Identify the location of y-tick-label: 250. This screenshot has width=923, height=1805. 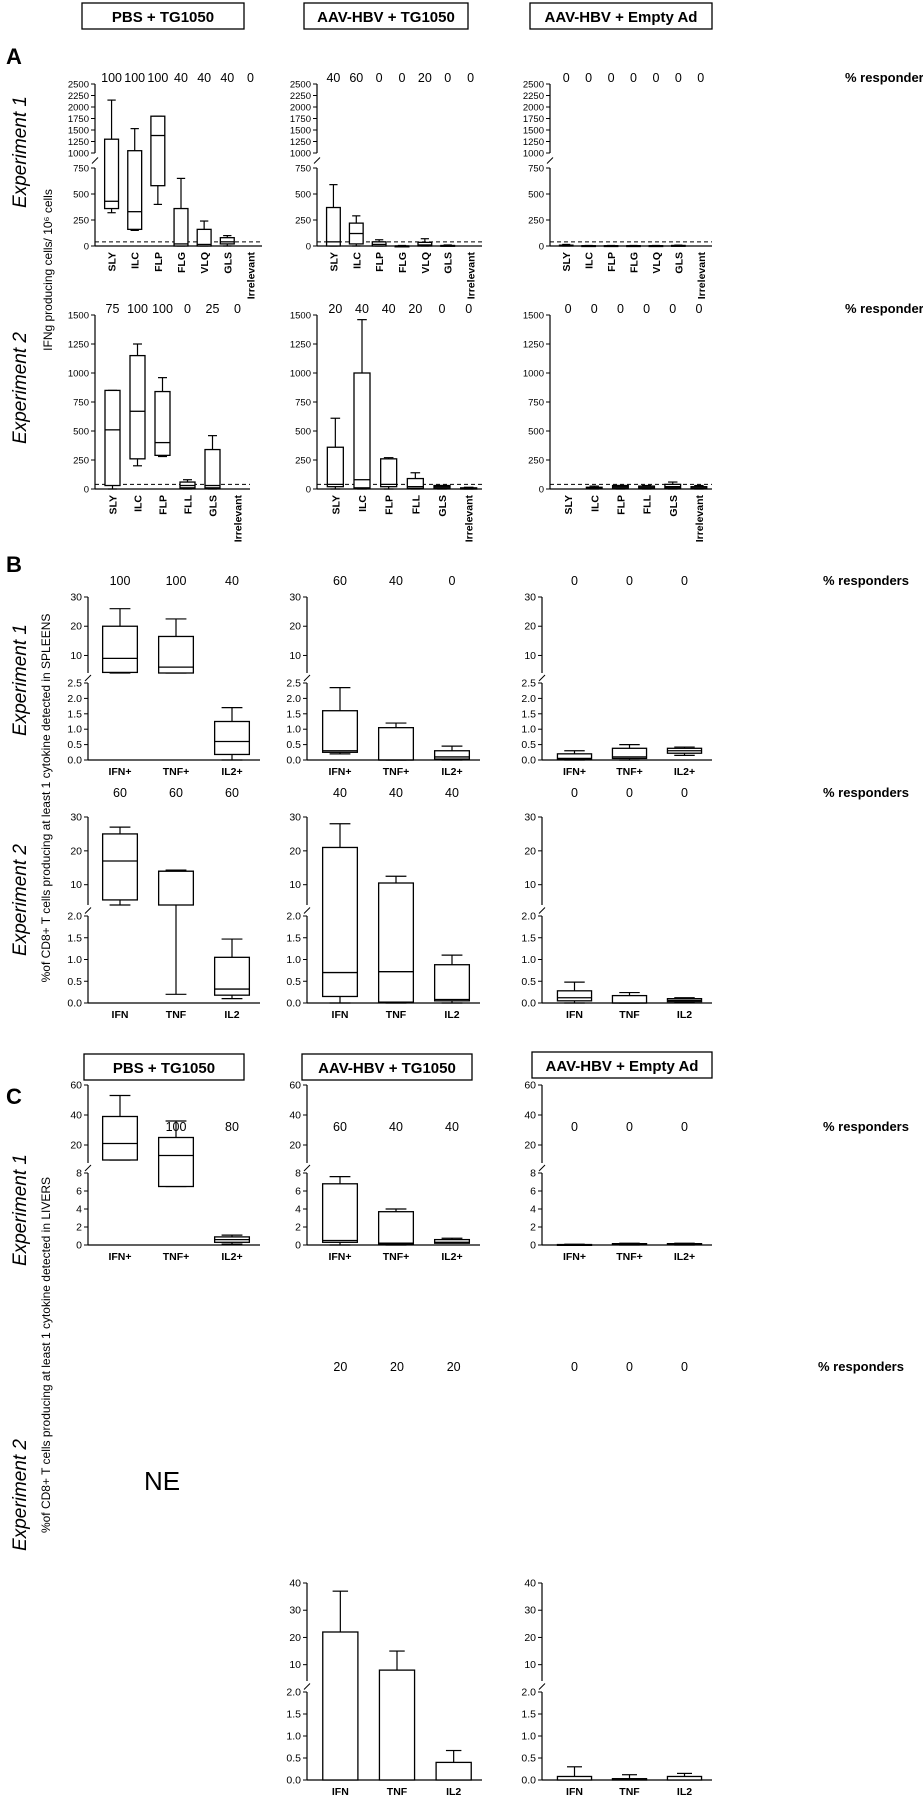
(303, 461).